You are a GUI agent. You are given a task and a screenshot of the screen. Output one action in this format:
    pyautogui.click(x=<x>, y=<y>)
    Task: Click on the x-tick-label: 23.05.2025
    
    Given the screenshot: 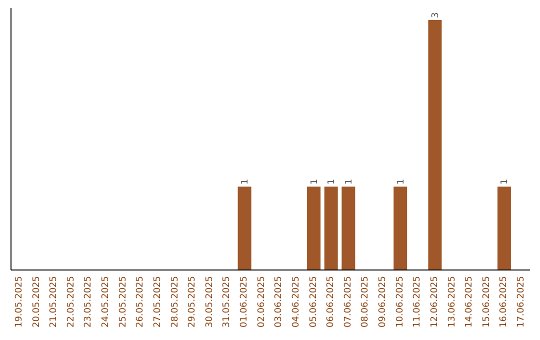 What is the action you would take?
    pyautogui.click(x=89, y=302)
    